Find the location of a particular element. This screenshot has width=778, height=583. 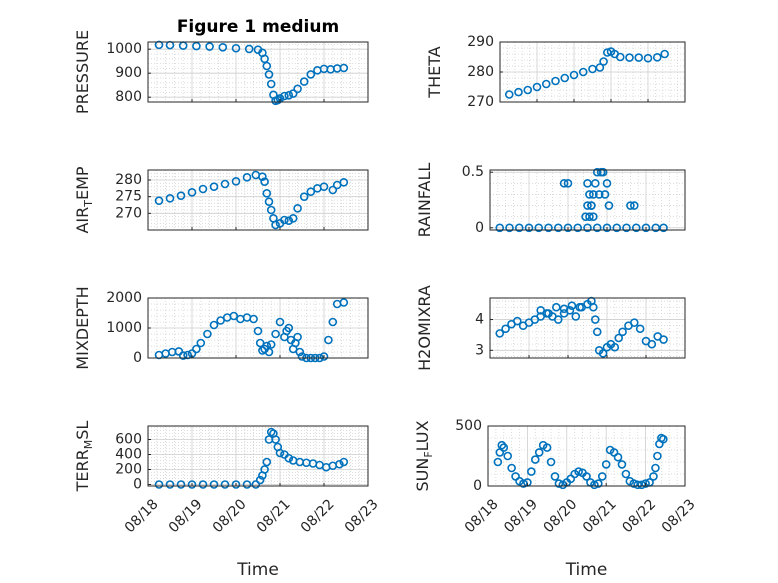

y-tick-label: 290 is located at coordinates (480, 42).